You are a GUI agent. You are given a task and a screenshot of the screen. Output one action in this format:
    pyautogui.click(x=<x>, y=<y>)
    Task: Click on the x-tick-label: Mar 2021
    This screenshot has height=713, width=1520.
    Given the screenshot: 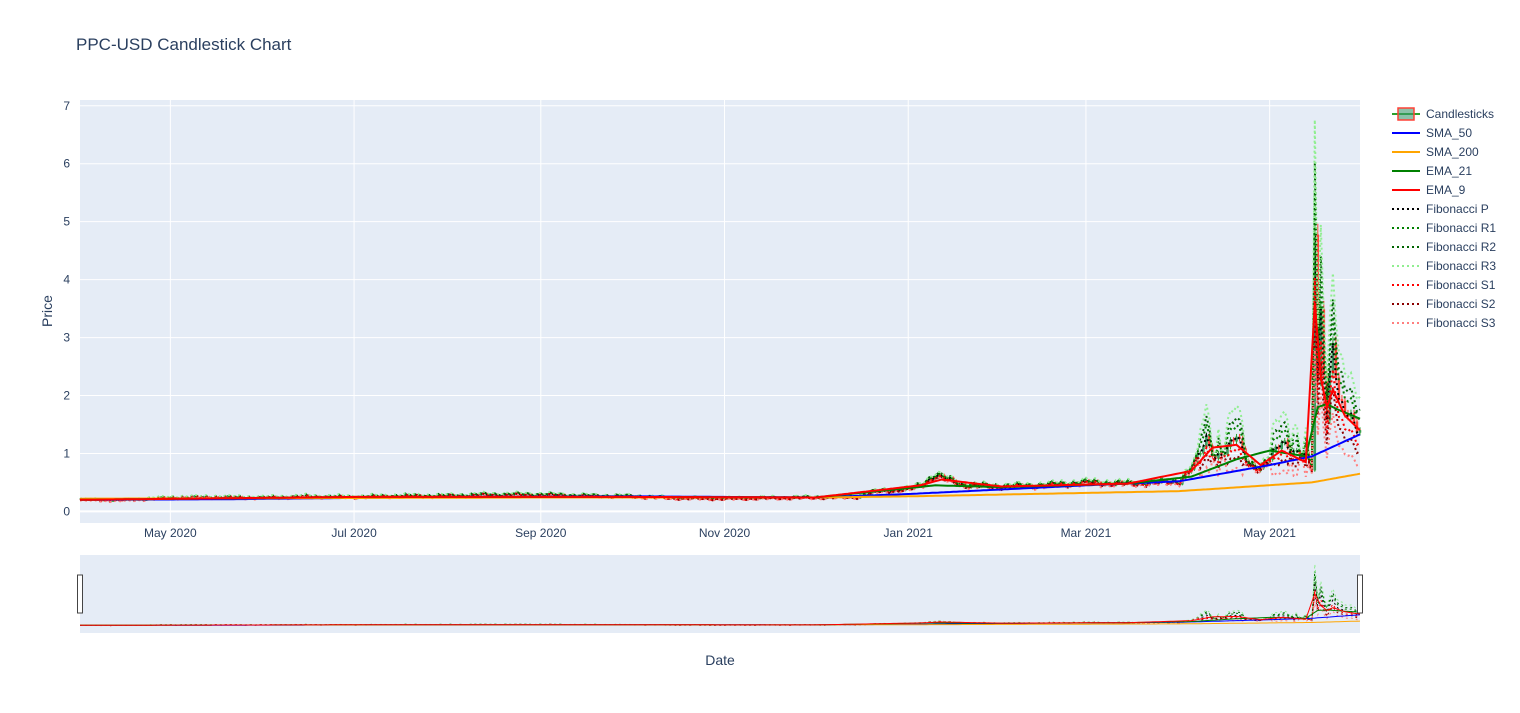 What is the action you would take?
    pyautogui.click(x=1086, y=533)
    